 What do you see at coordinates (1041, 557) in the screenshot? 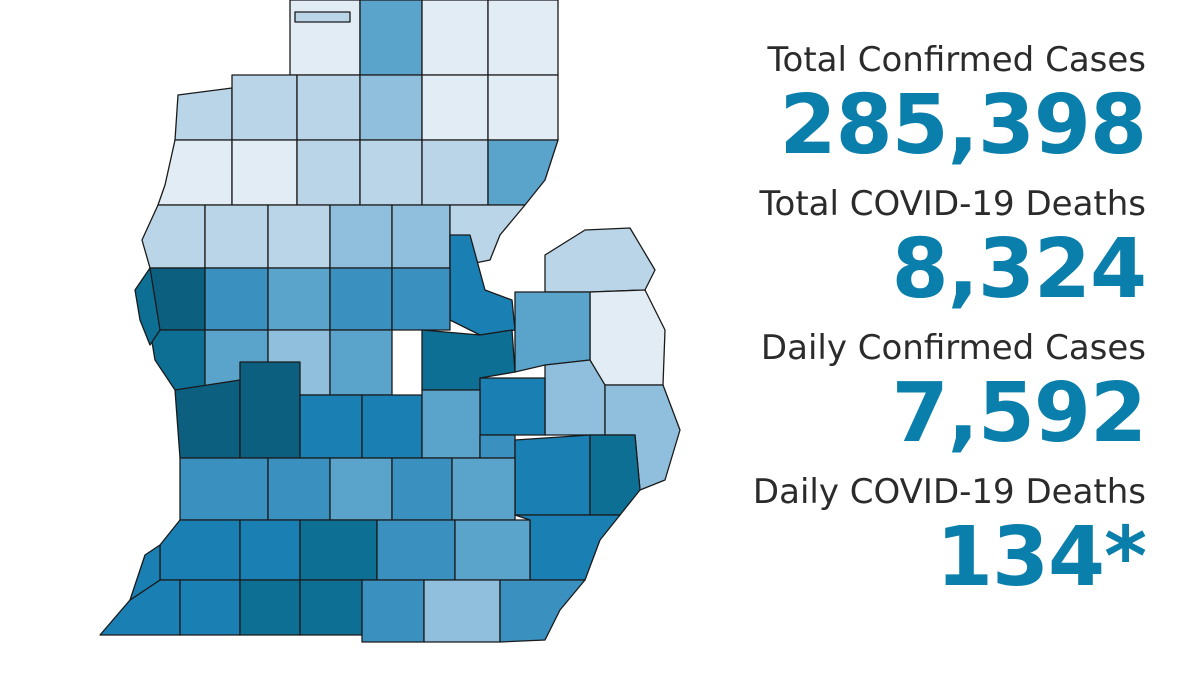
I see `stat-value: 134*` at bounding box center [1041, 557].